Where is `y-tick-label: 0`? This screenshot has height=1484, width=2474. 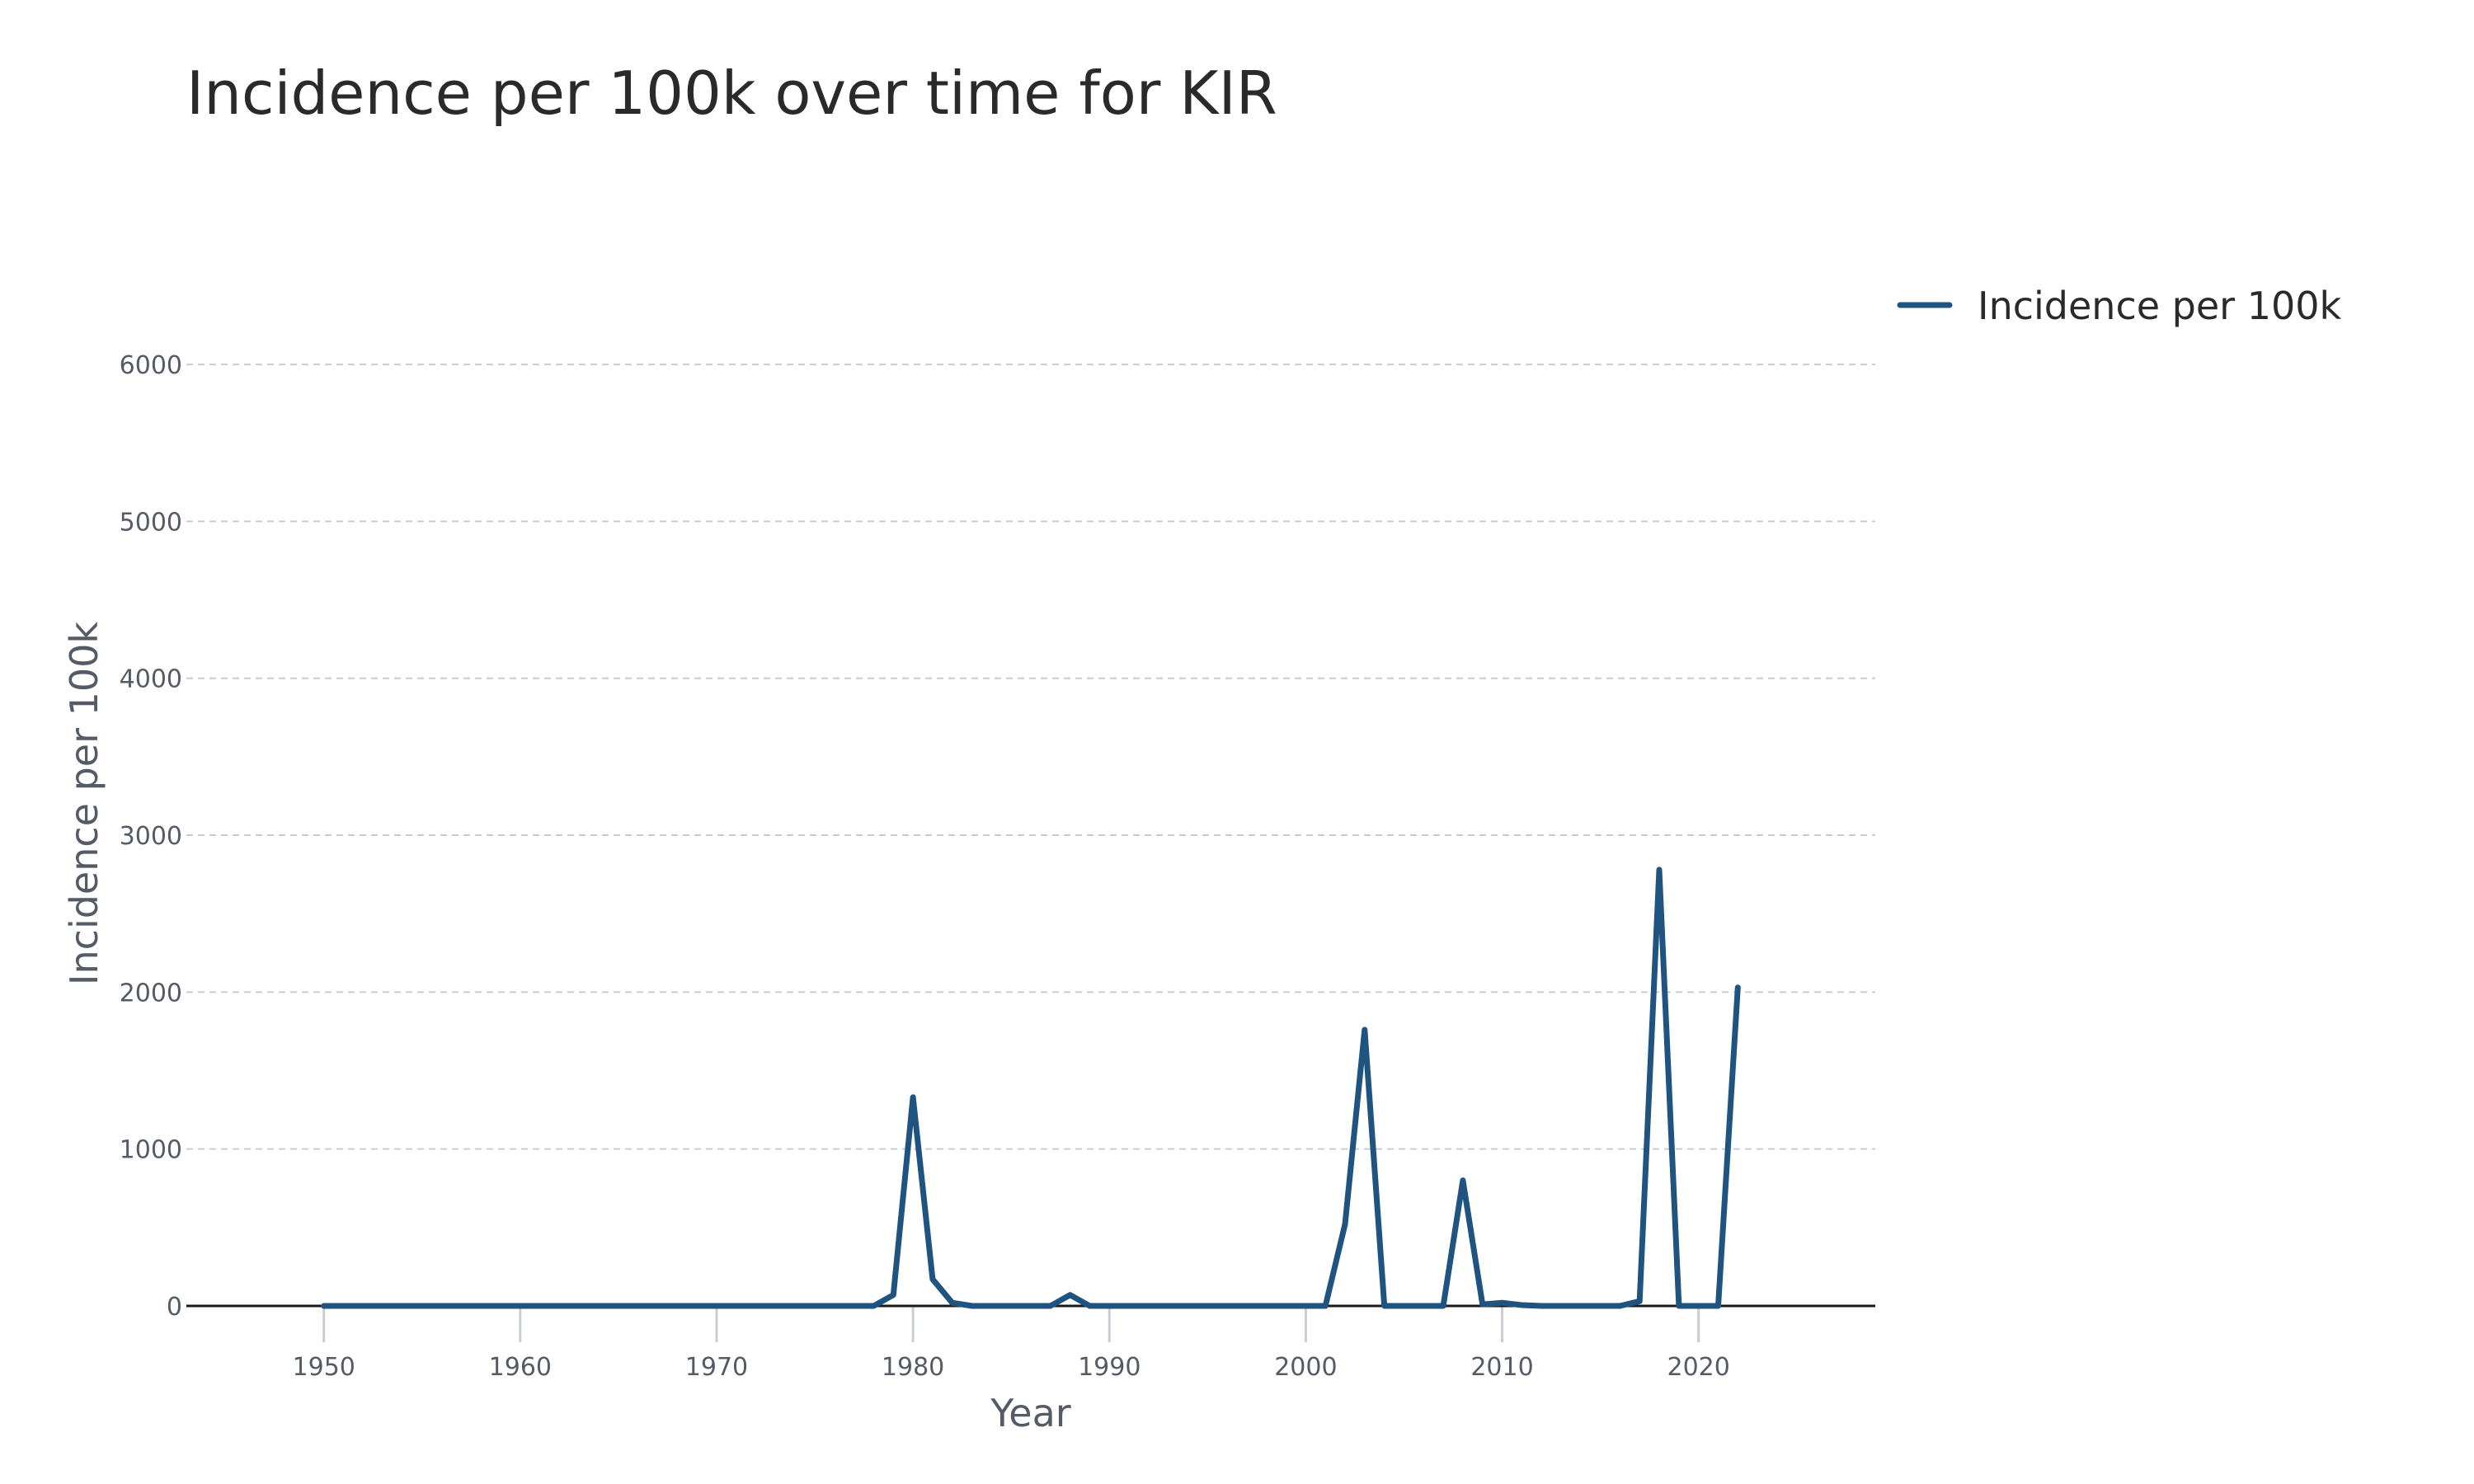
y-tick-label: 0 is located at coordinates (174, 1307).